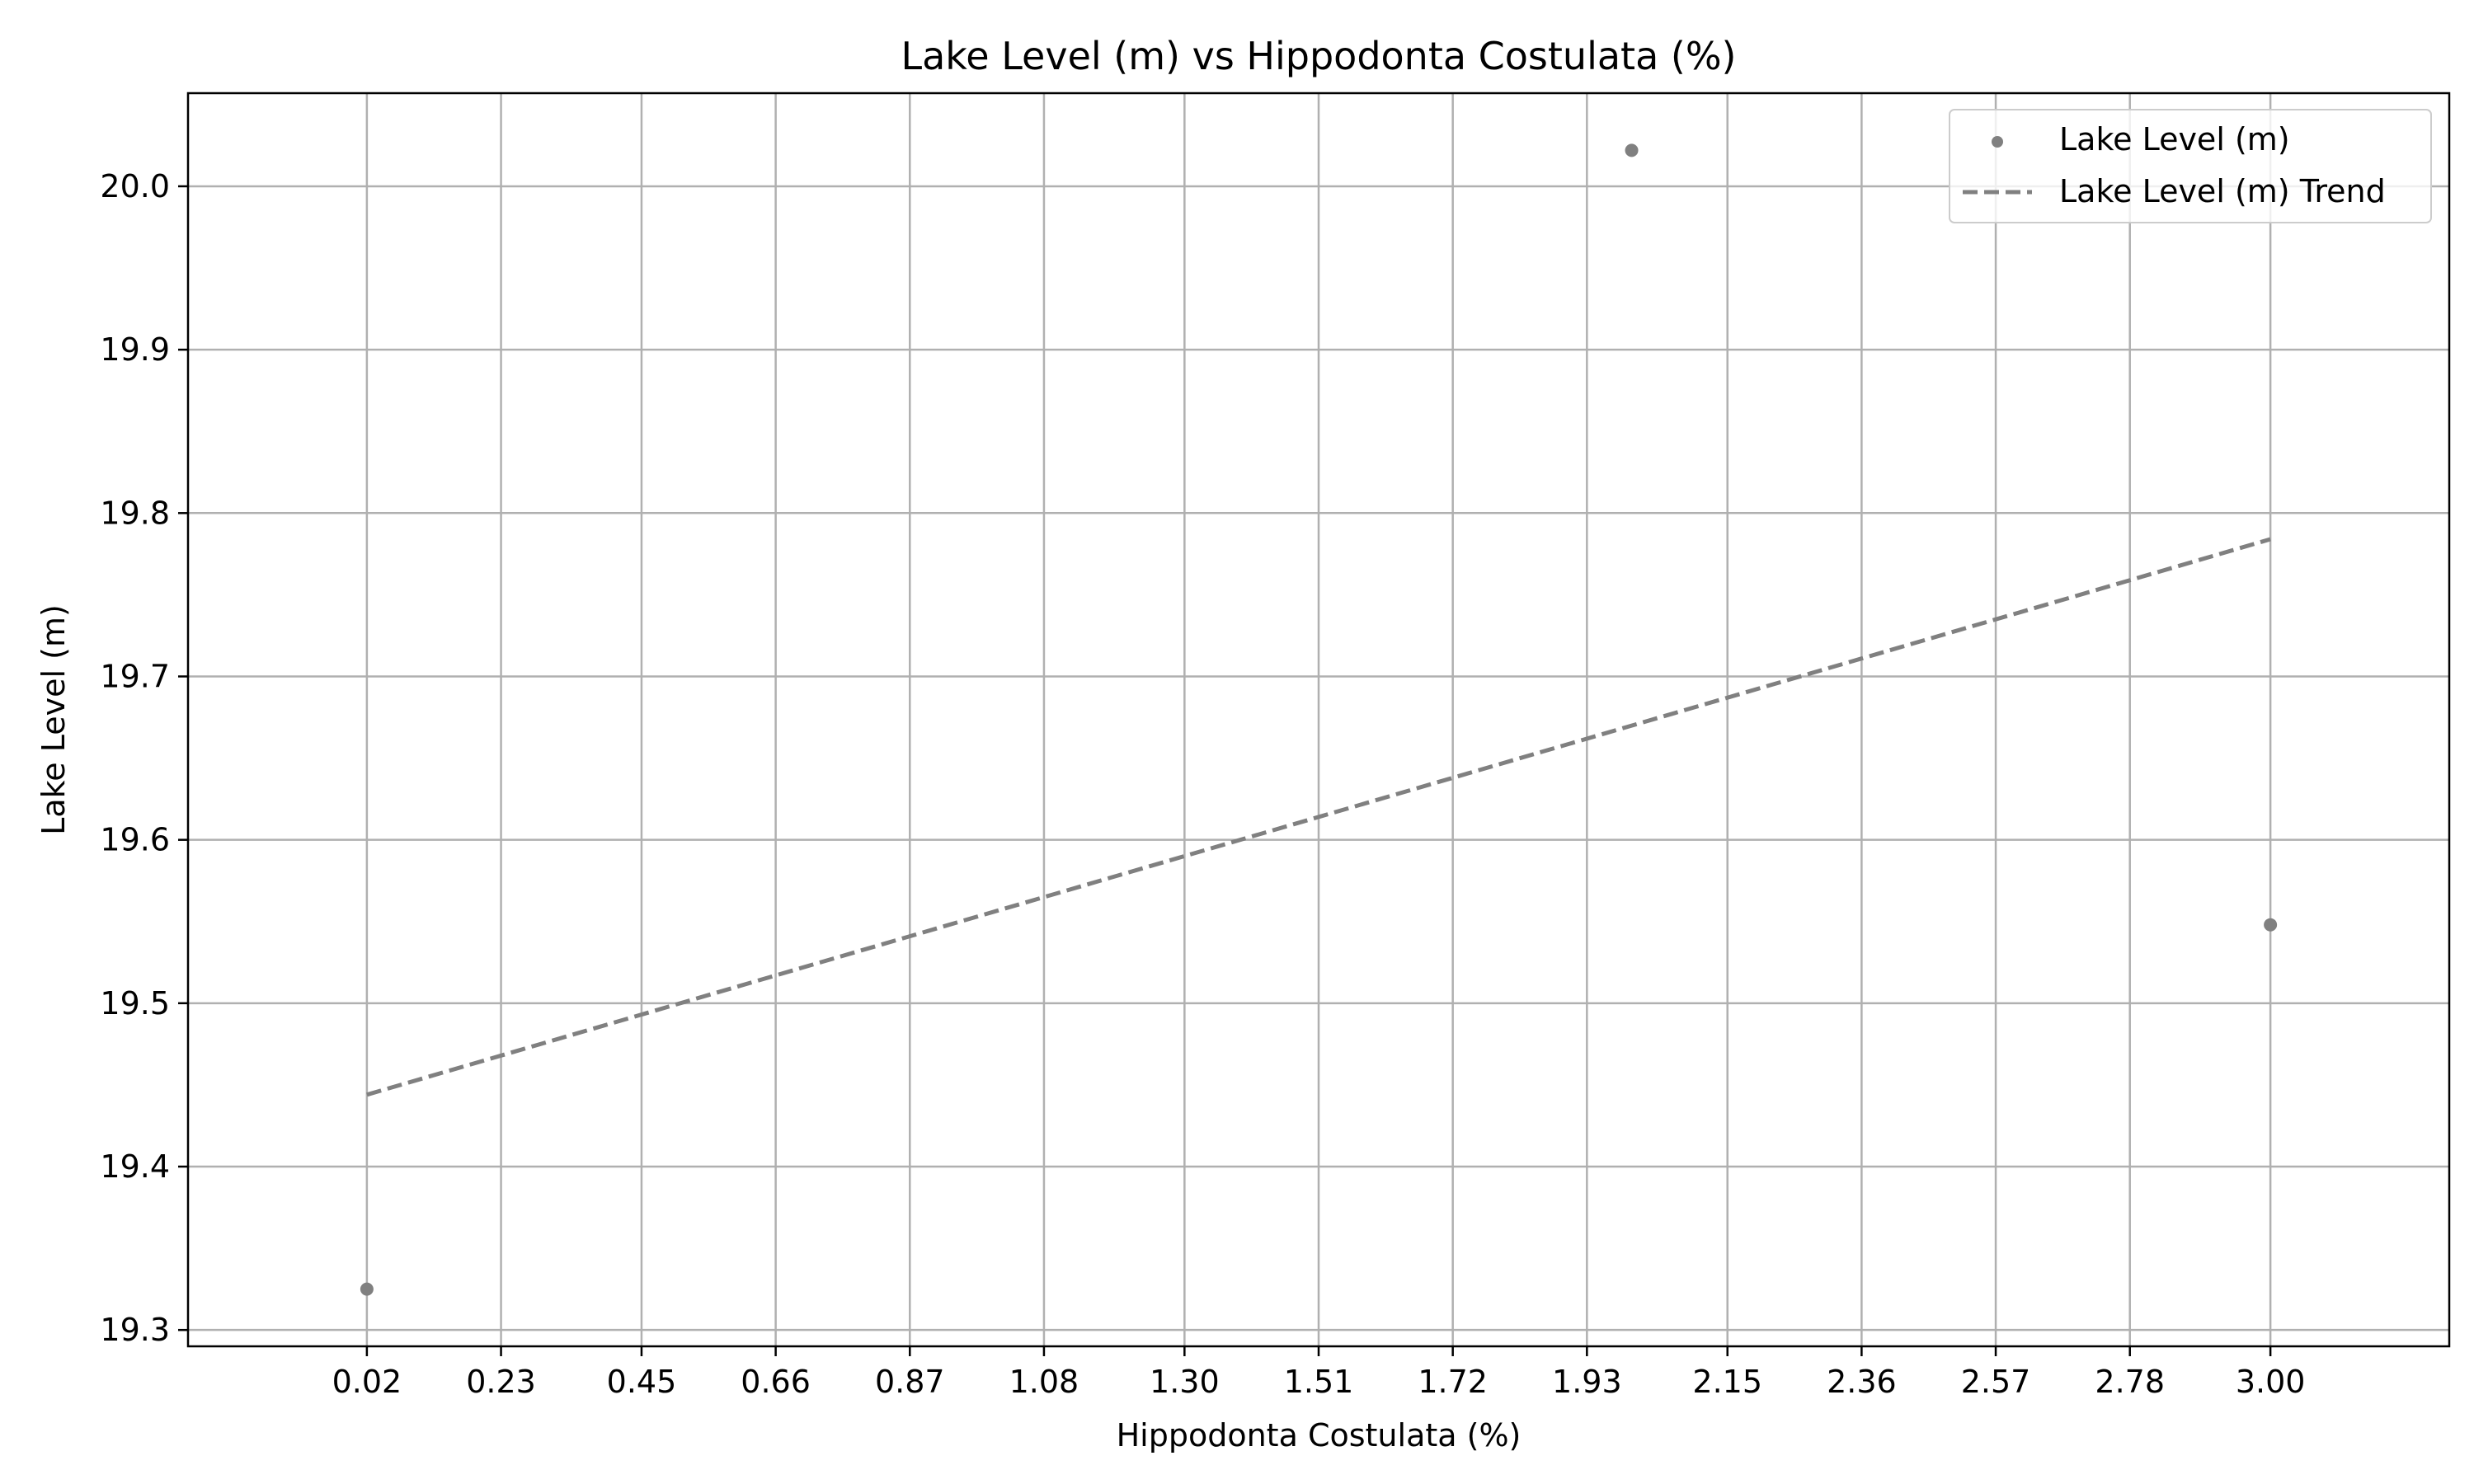  What do you see at coordinates (2130, 1382) in the screenshot?
I see `x-tick-label: 2.78` at bounding box center [2130, 1382].